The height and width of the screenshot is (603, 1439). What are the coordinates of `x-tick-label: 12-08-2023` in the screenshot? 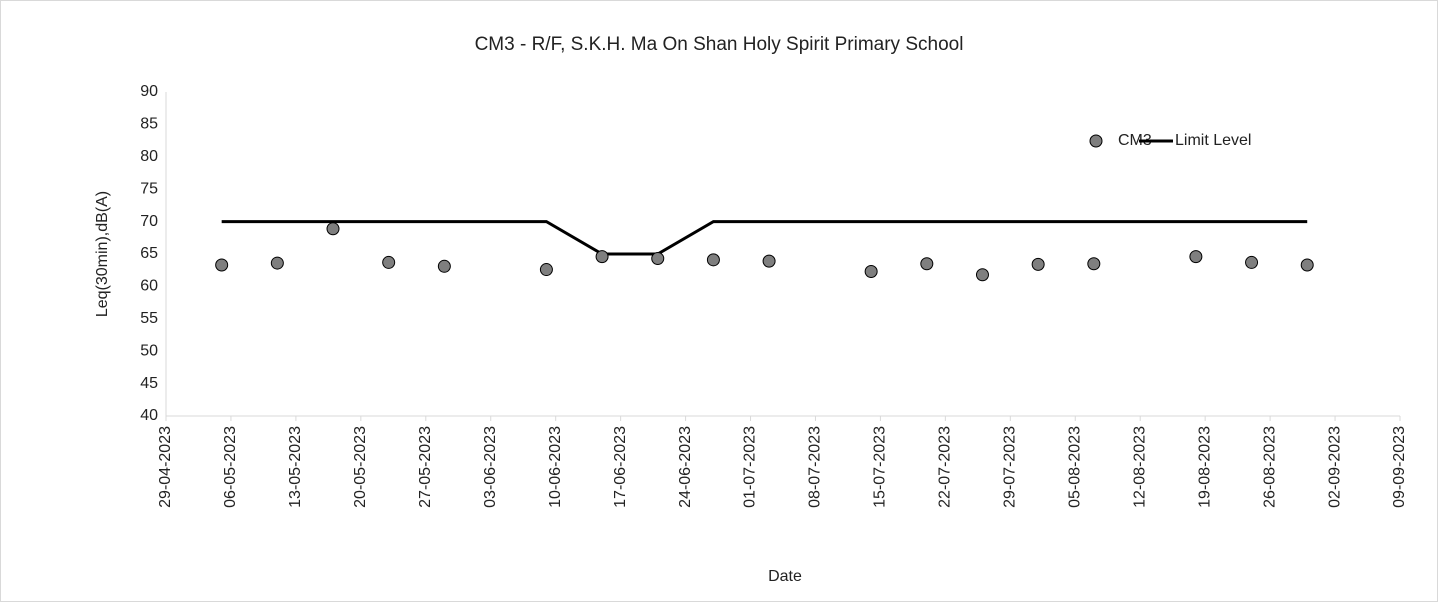 It's located at (1139, 467).